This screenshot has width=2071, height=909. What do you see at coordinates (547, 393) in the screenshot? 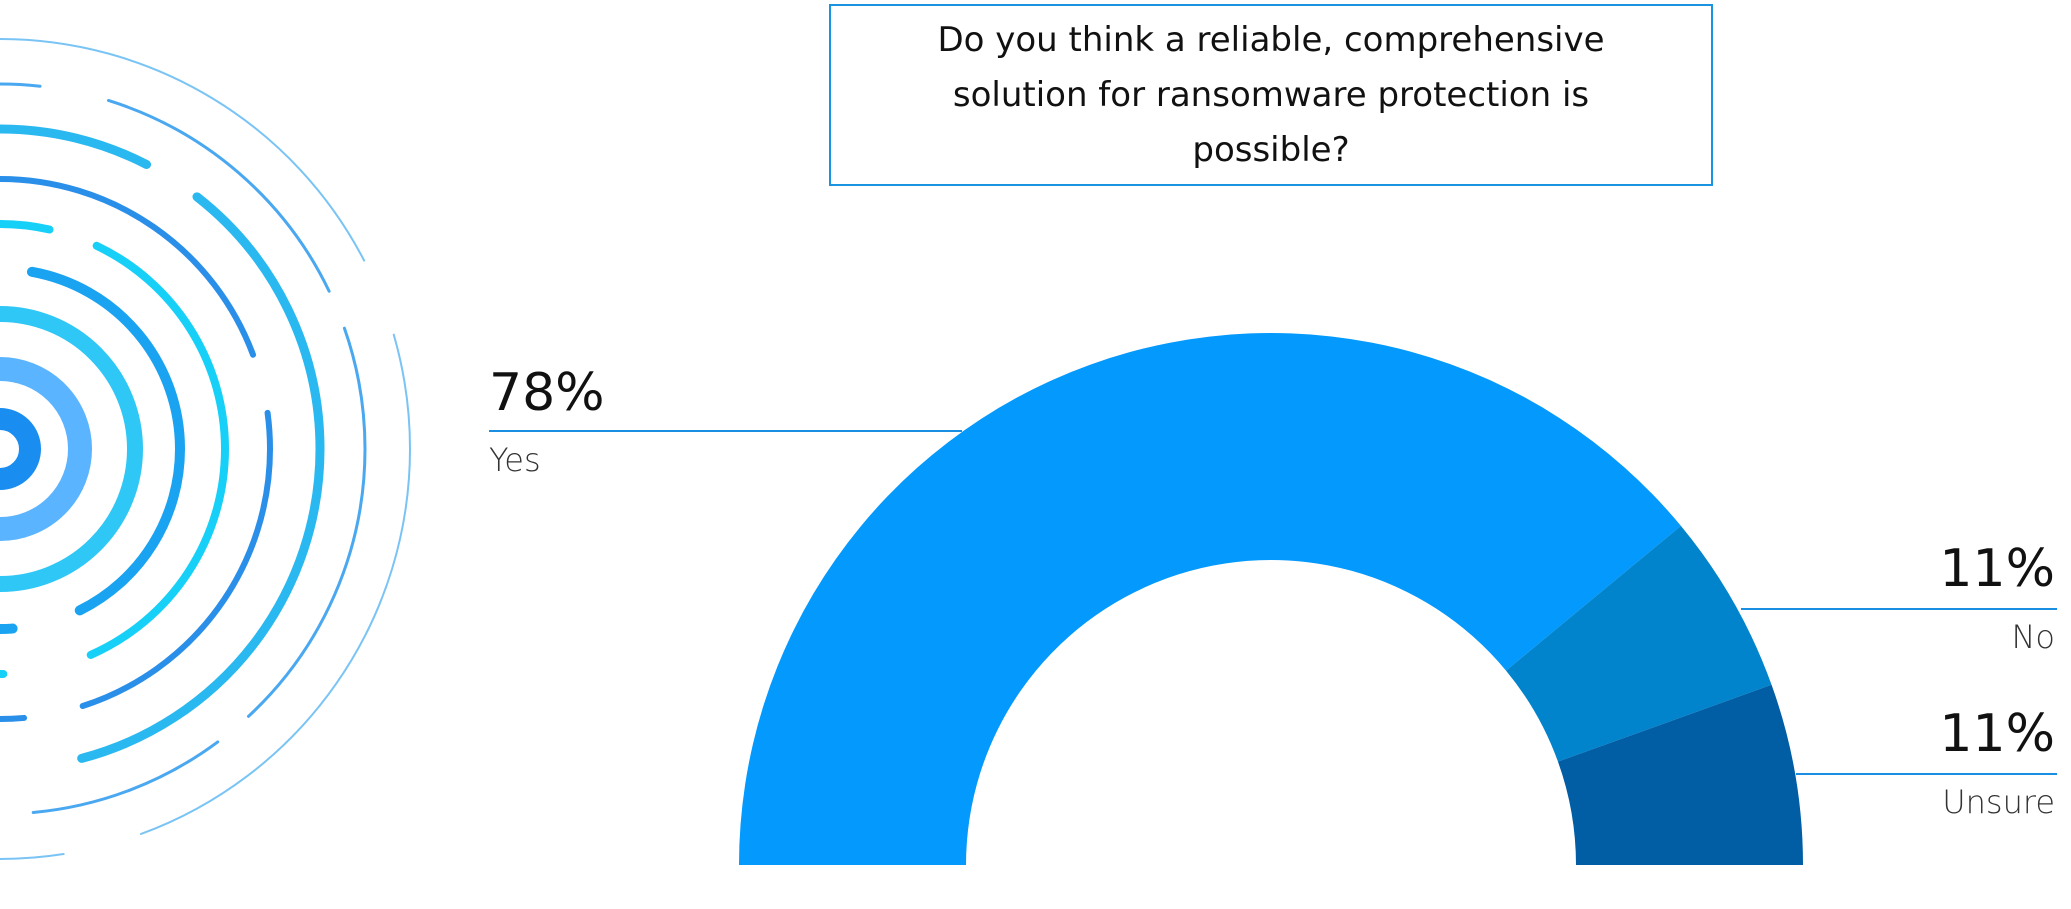
I see `value-label: 78%` at bounding box center [547, 393].